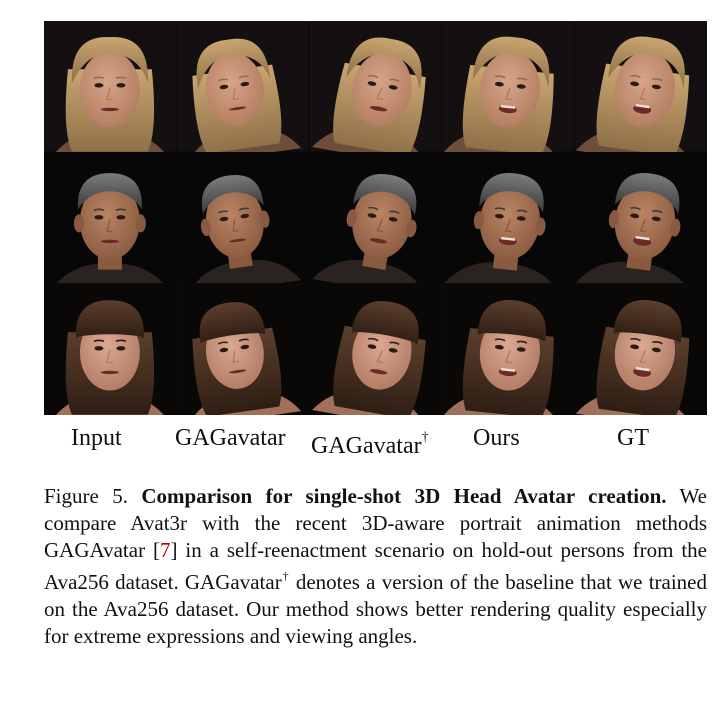 This screenshot has height=722, width=727. Describe the element at coordinates (425, 437) in the screenshot. I see `dagger-superscript: †` at that location.